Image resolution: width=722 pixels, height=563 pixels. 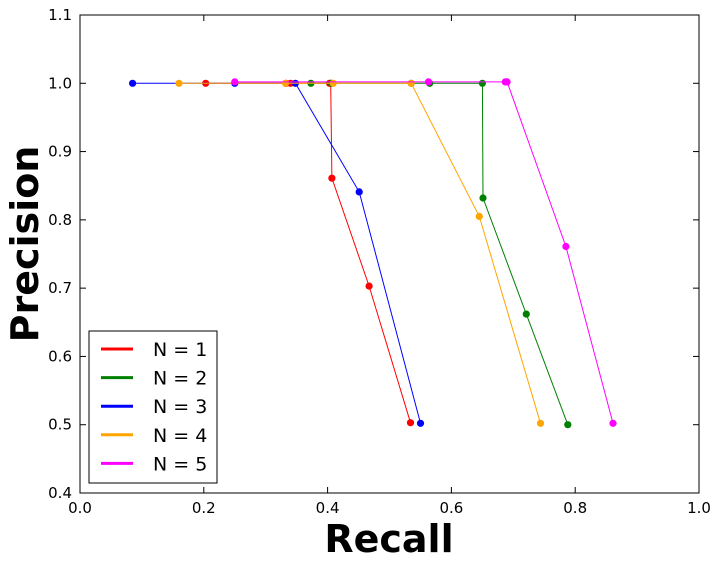 What do you see at coordinates (180, 464) in the screenshot?
I see `legend-label: N = 5` at bounding box center [180, 464].